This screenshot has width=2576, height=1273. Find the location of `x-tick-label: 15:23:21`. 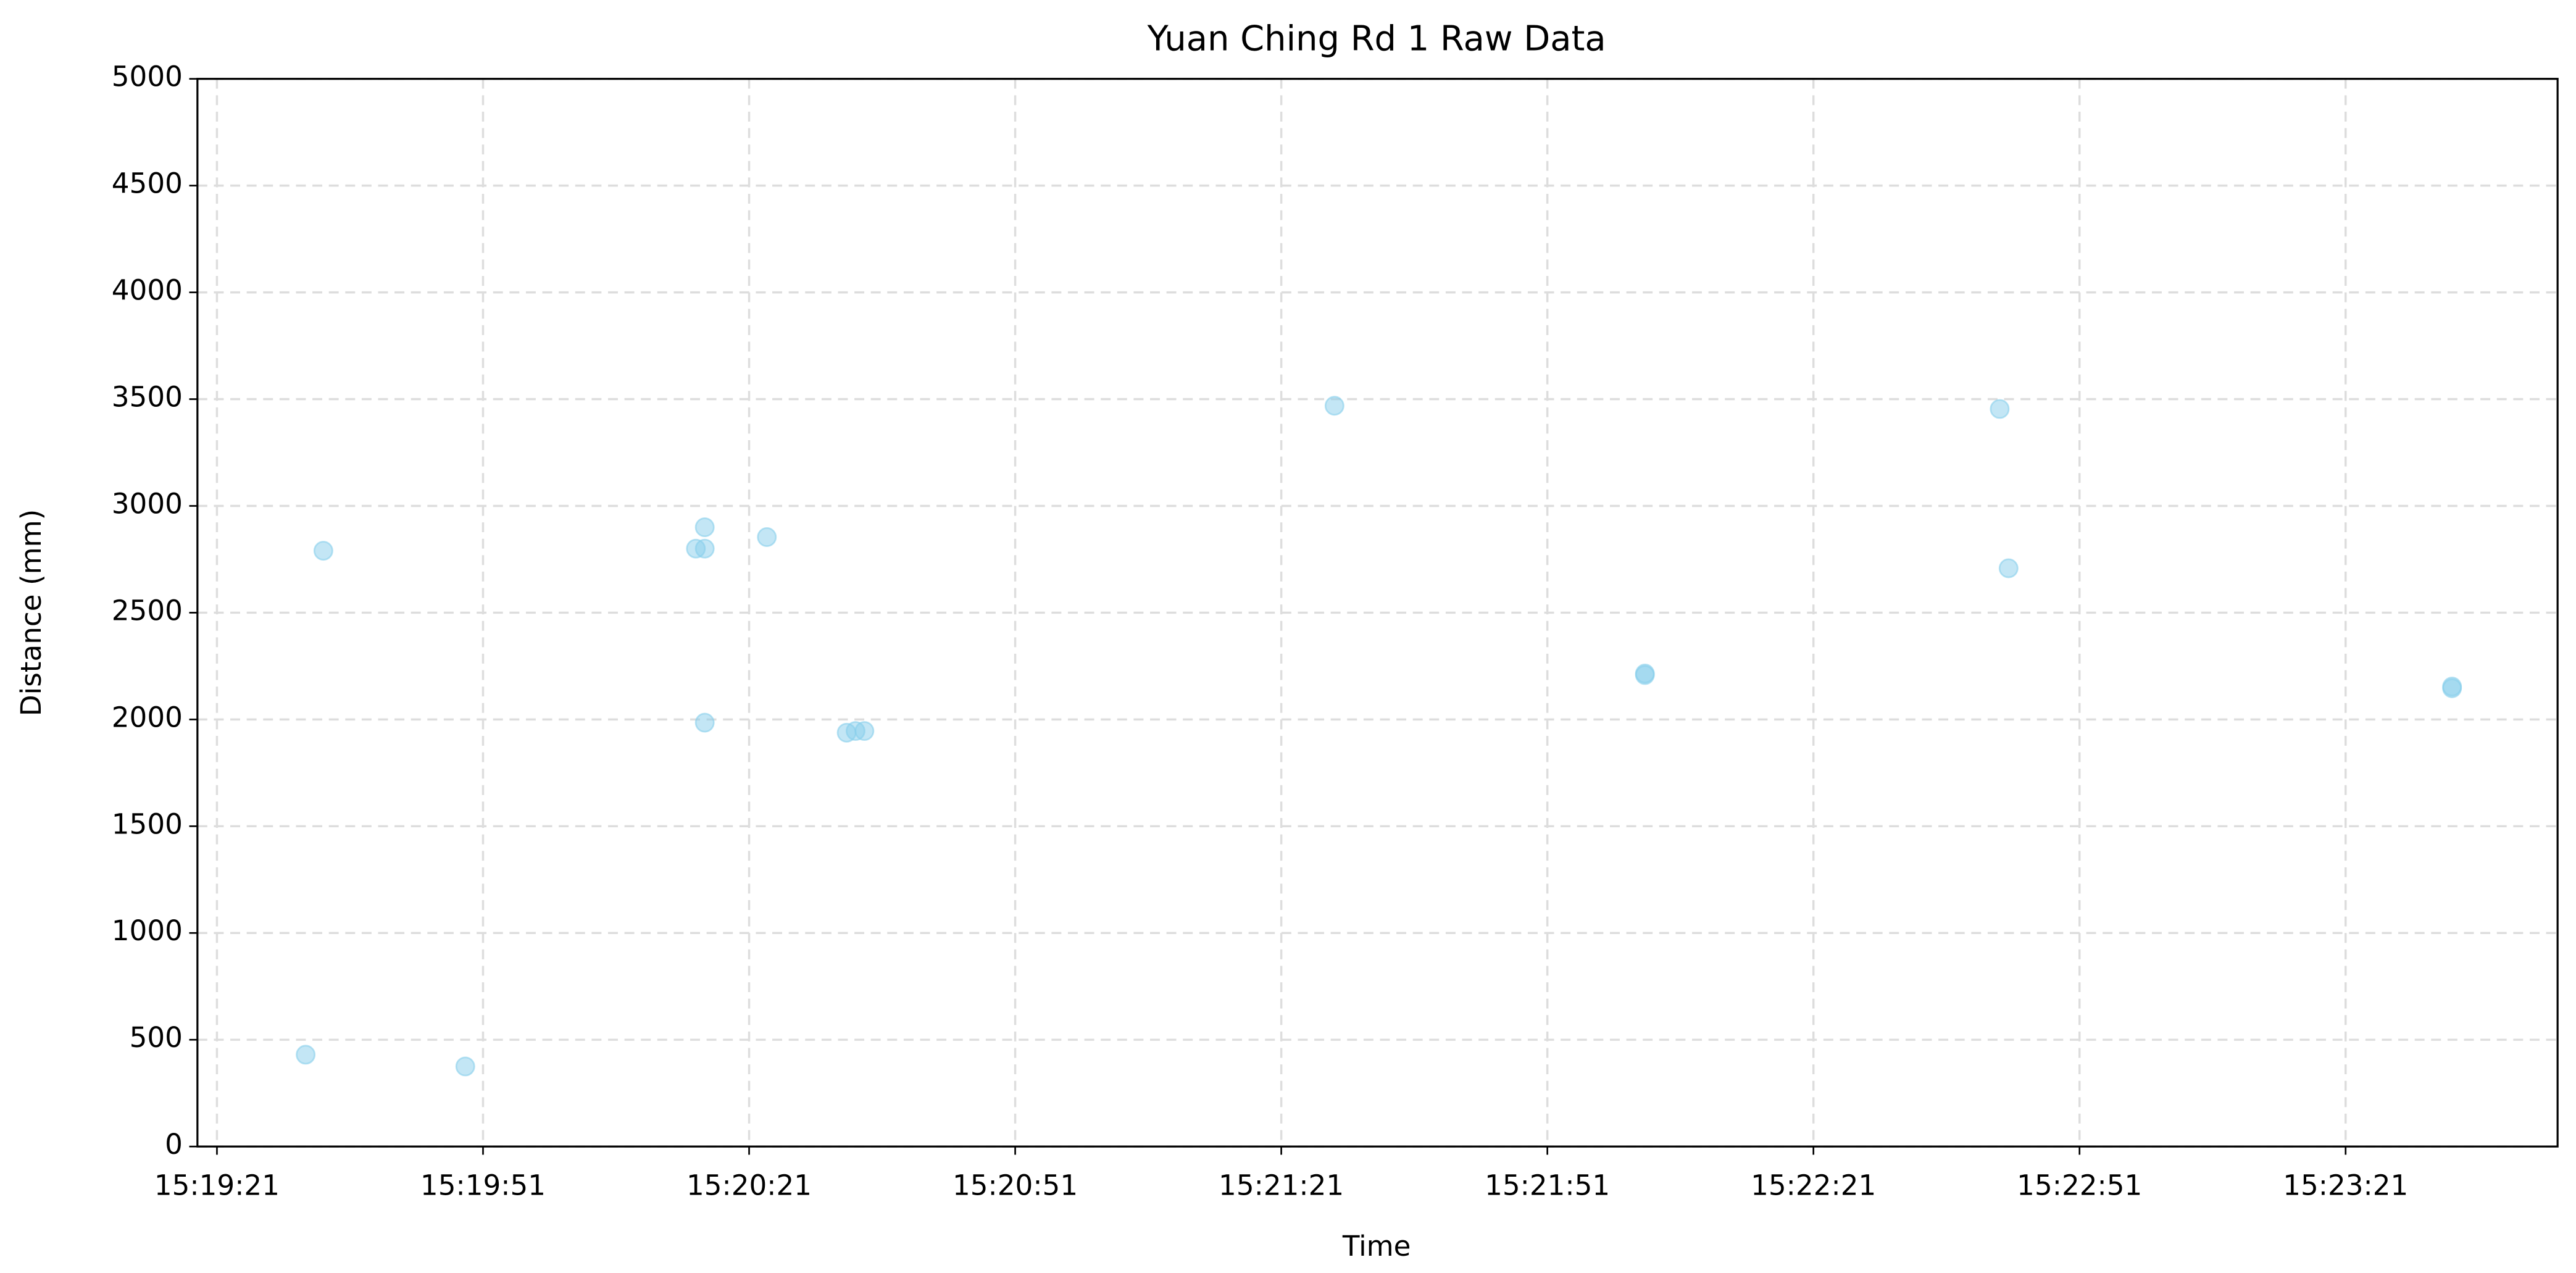

x-tick-label: 15:23:21 is located at coordinates (2345, 1185).